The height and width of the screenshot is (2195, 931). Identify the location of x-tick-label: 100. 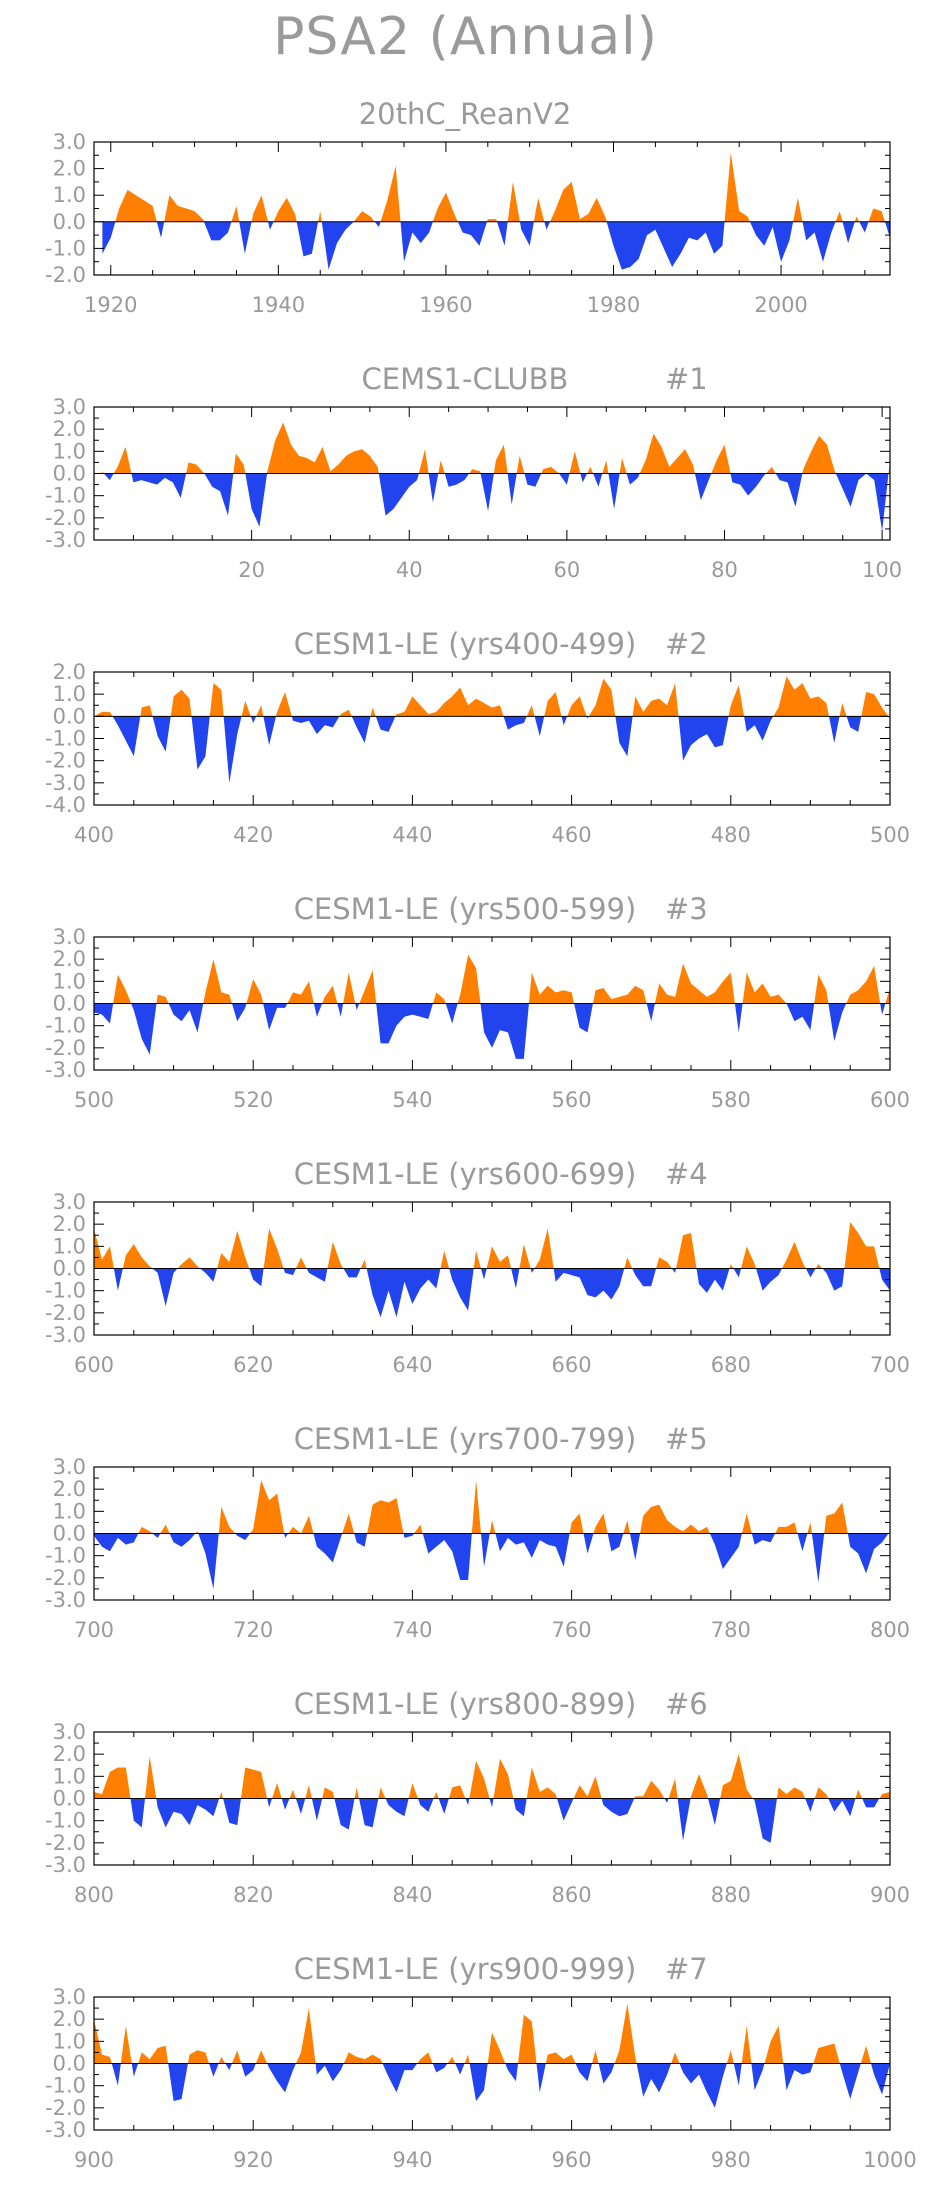
(882, 570).